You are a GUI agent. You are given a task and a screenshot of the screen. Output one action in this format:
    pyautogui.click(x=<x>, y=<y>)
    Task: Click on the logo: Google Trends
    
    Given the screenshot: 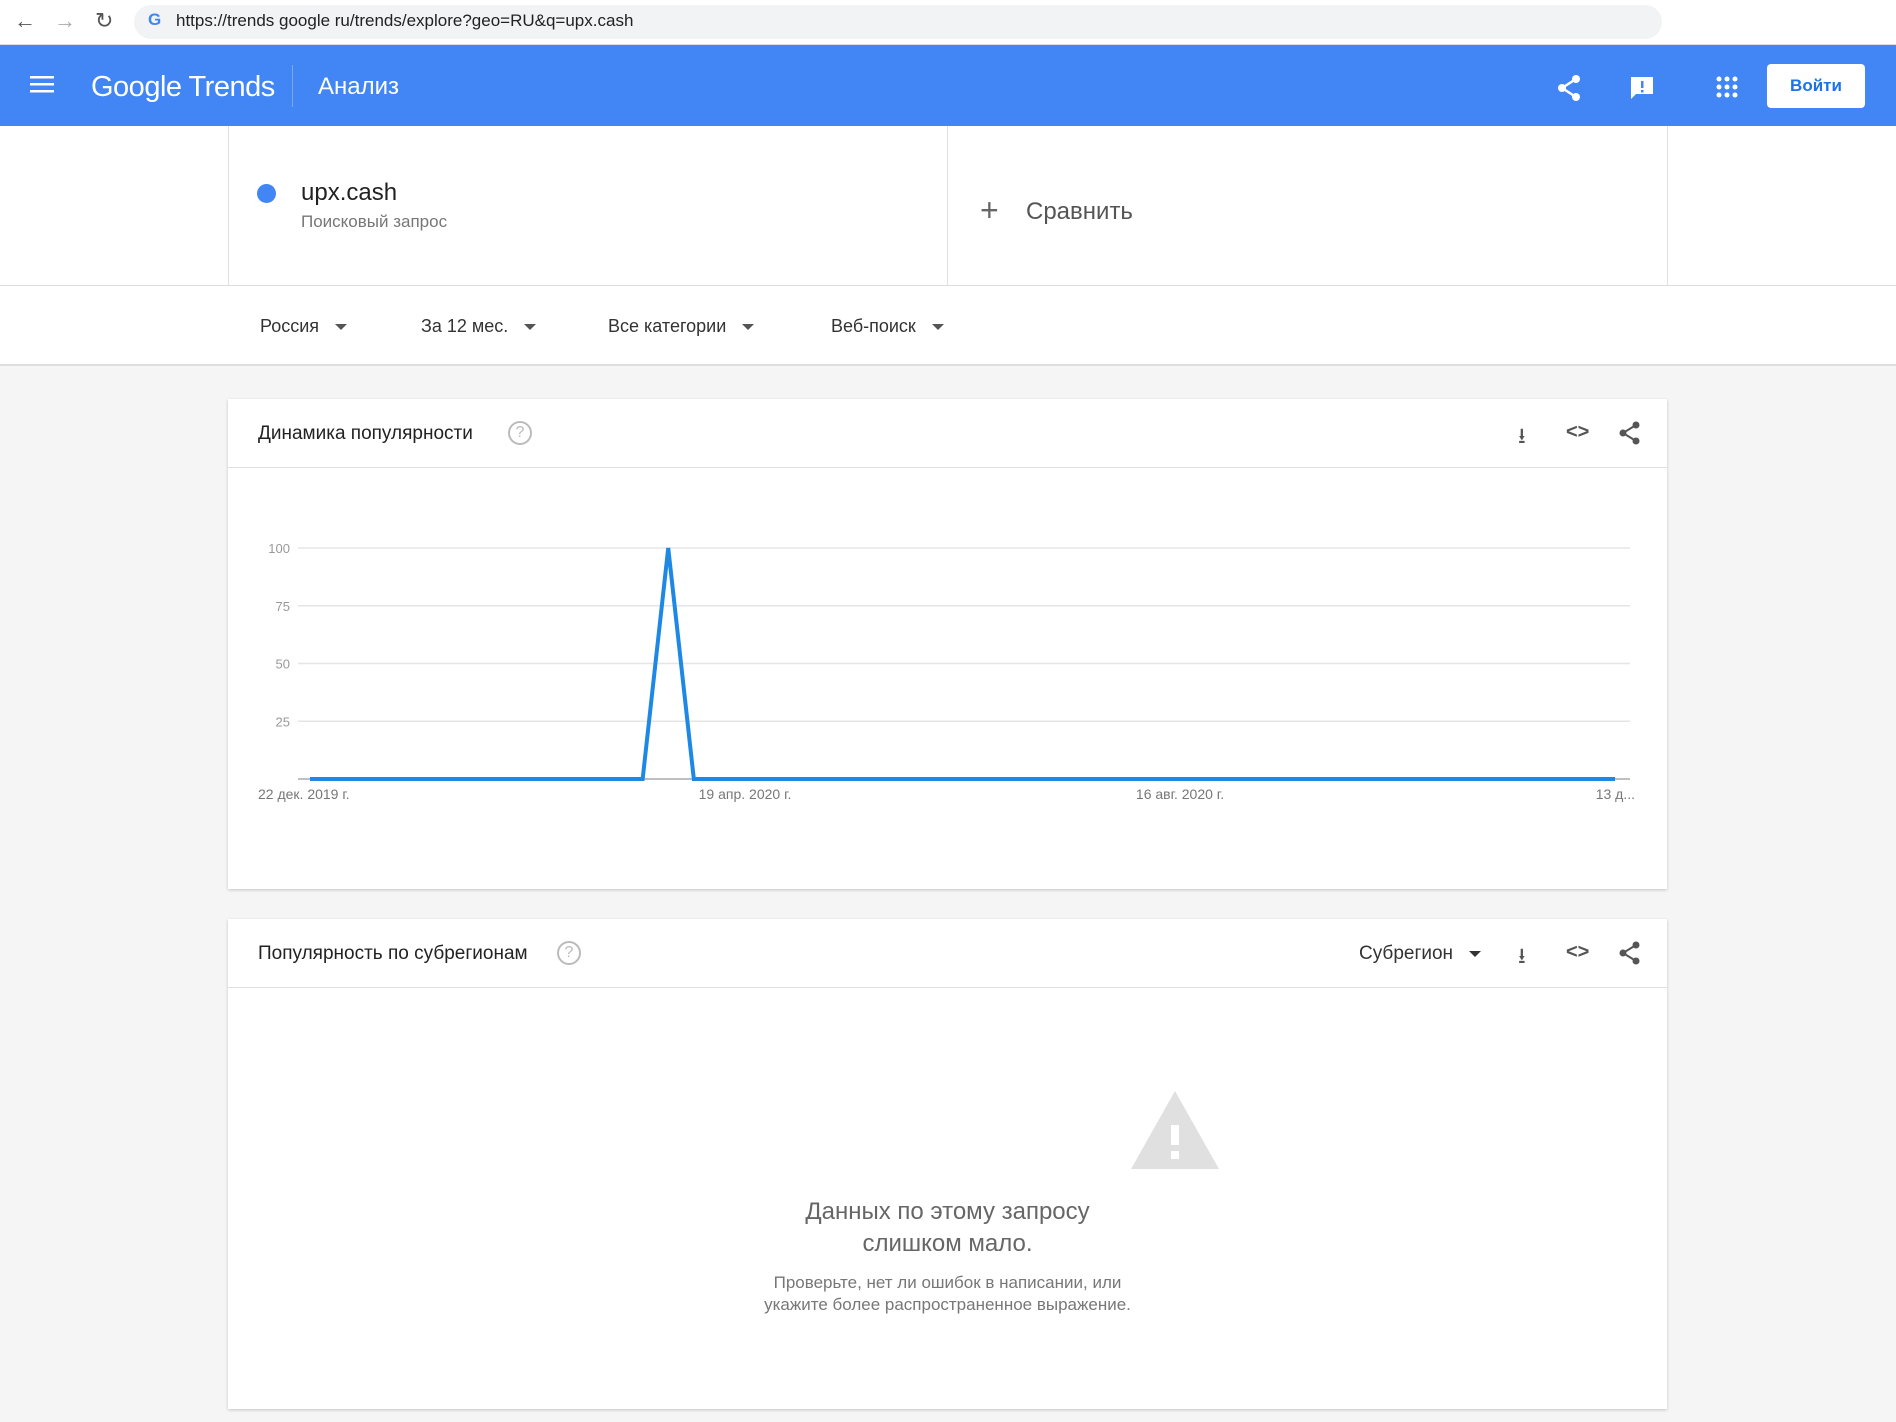 What is the action you would take?
    pyautogui.click(x=183, y=87)
    